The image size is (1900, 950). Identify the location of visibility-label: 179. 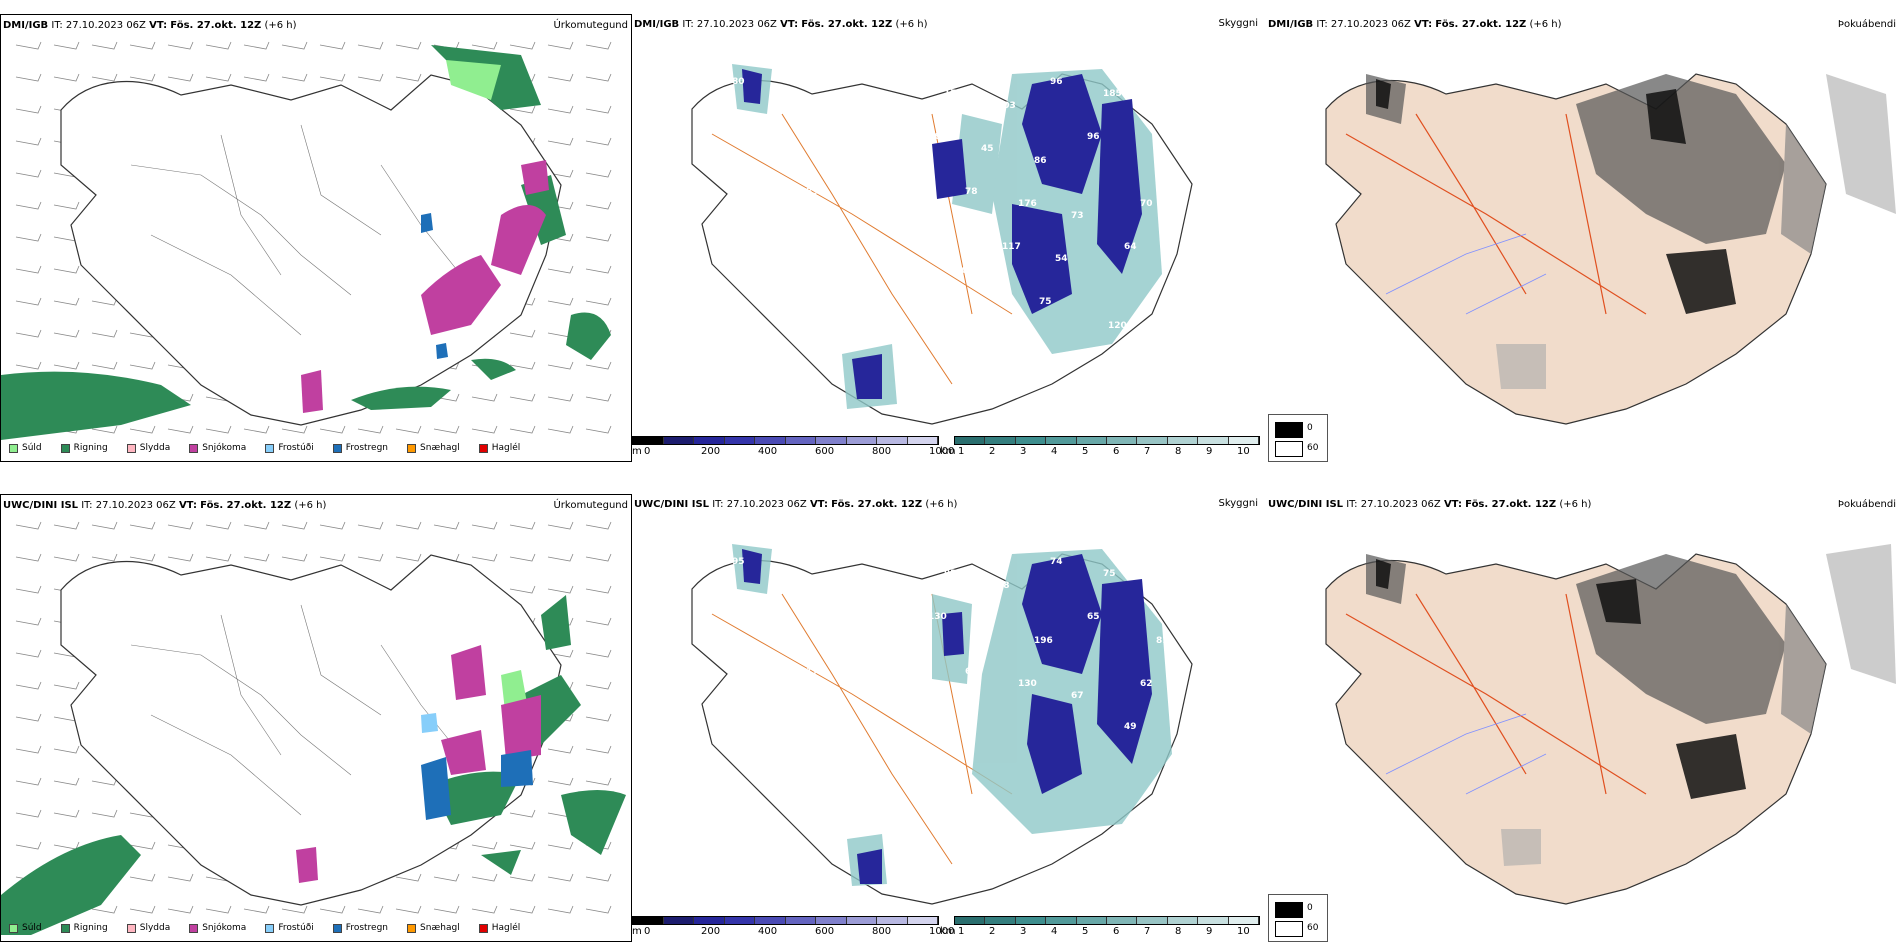
(953, 94).